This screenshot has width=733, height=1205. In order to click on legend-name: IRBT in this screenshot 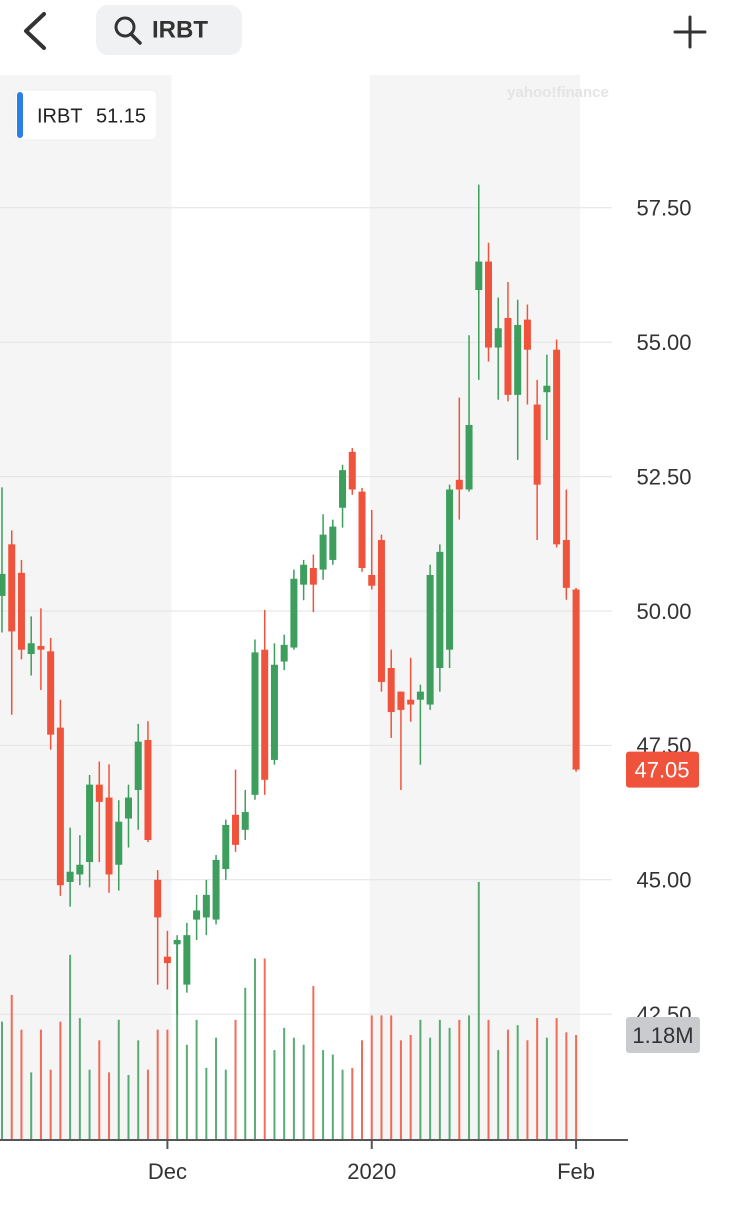, I will do `click(60, 116)`.